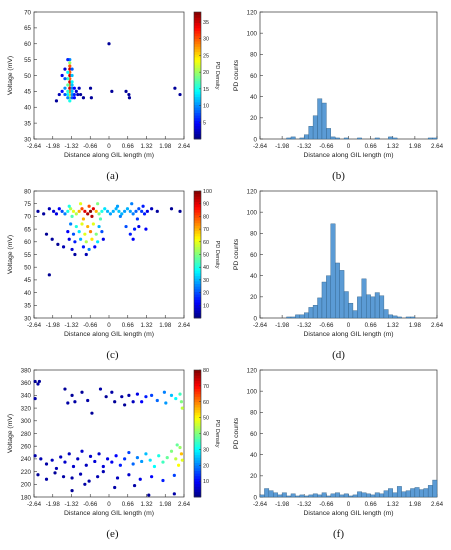 This screenshot has height=550, width=451. I want to click on panel-label-c: (c), so click(112, 355).